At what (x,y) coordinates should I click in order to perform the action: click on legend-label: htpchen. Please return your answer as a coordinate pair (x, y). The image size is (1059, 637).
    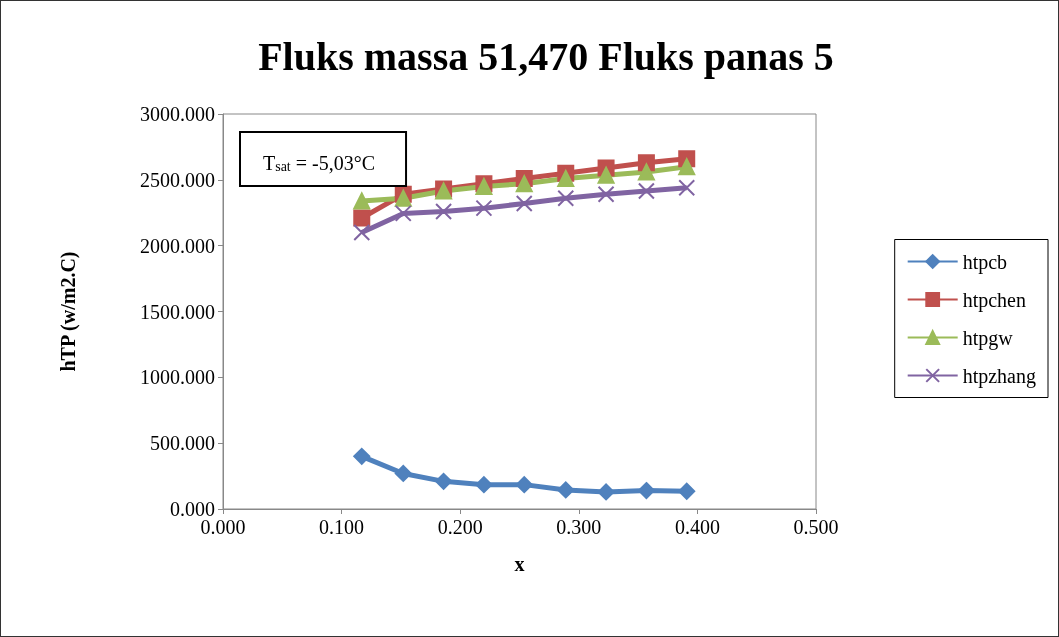
    Looking at the image, I should click on (994, 300).